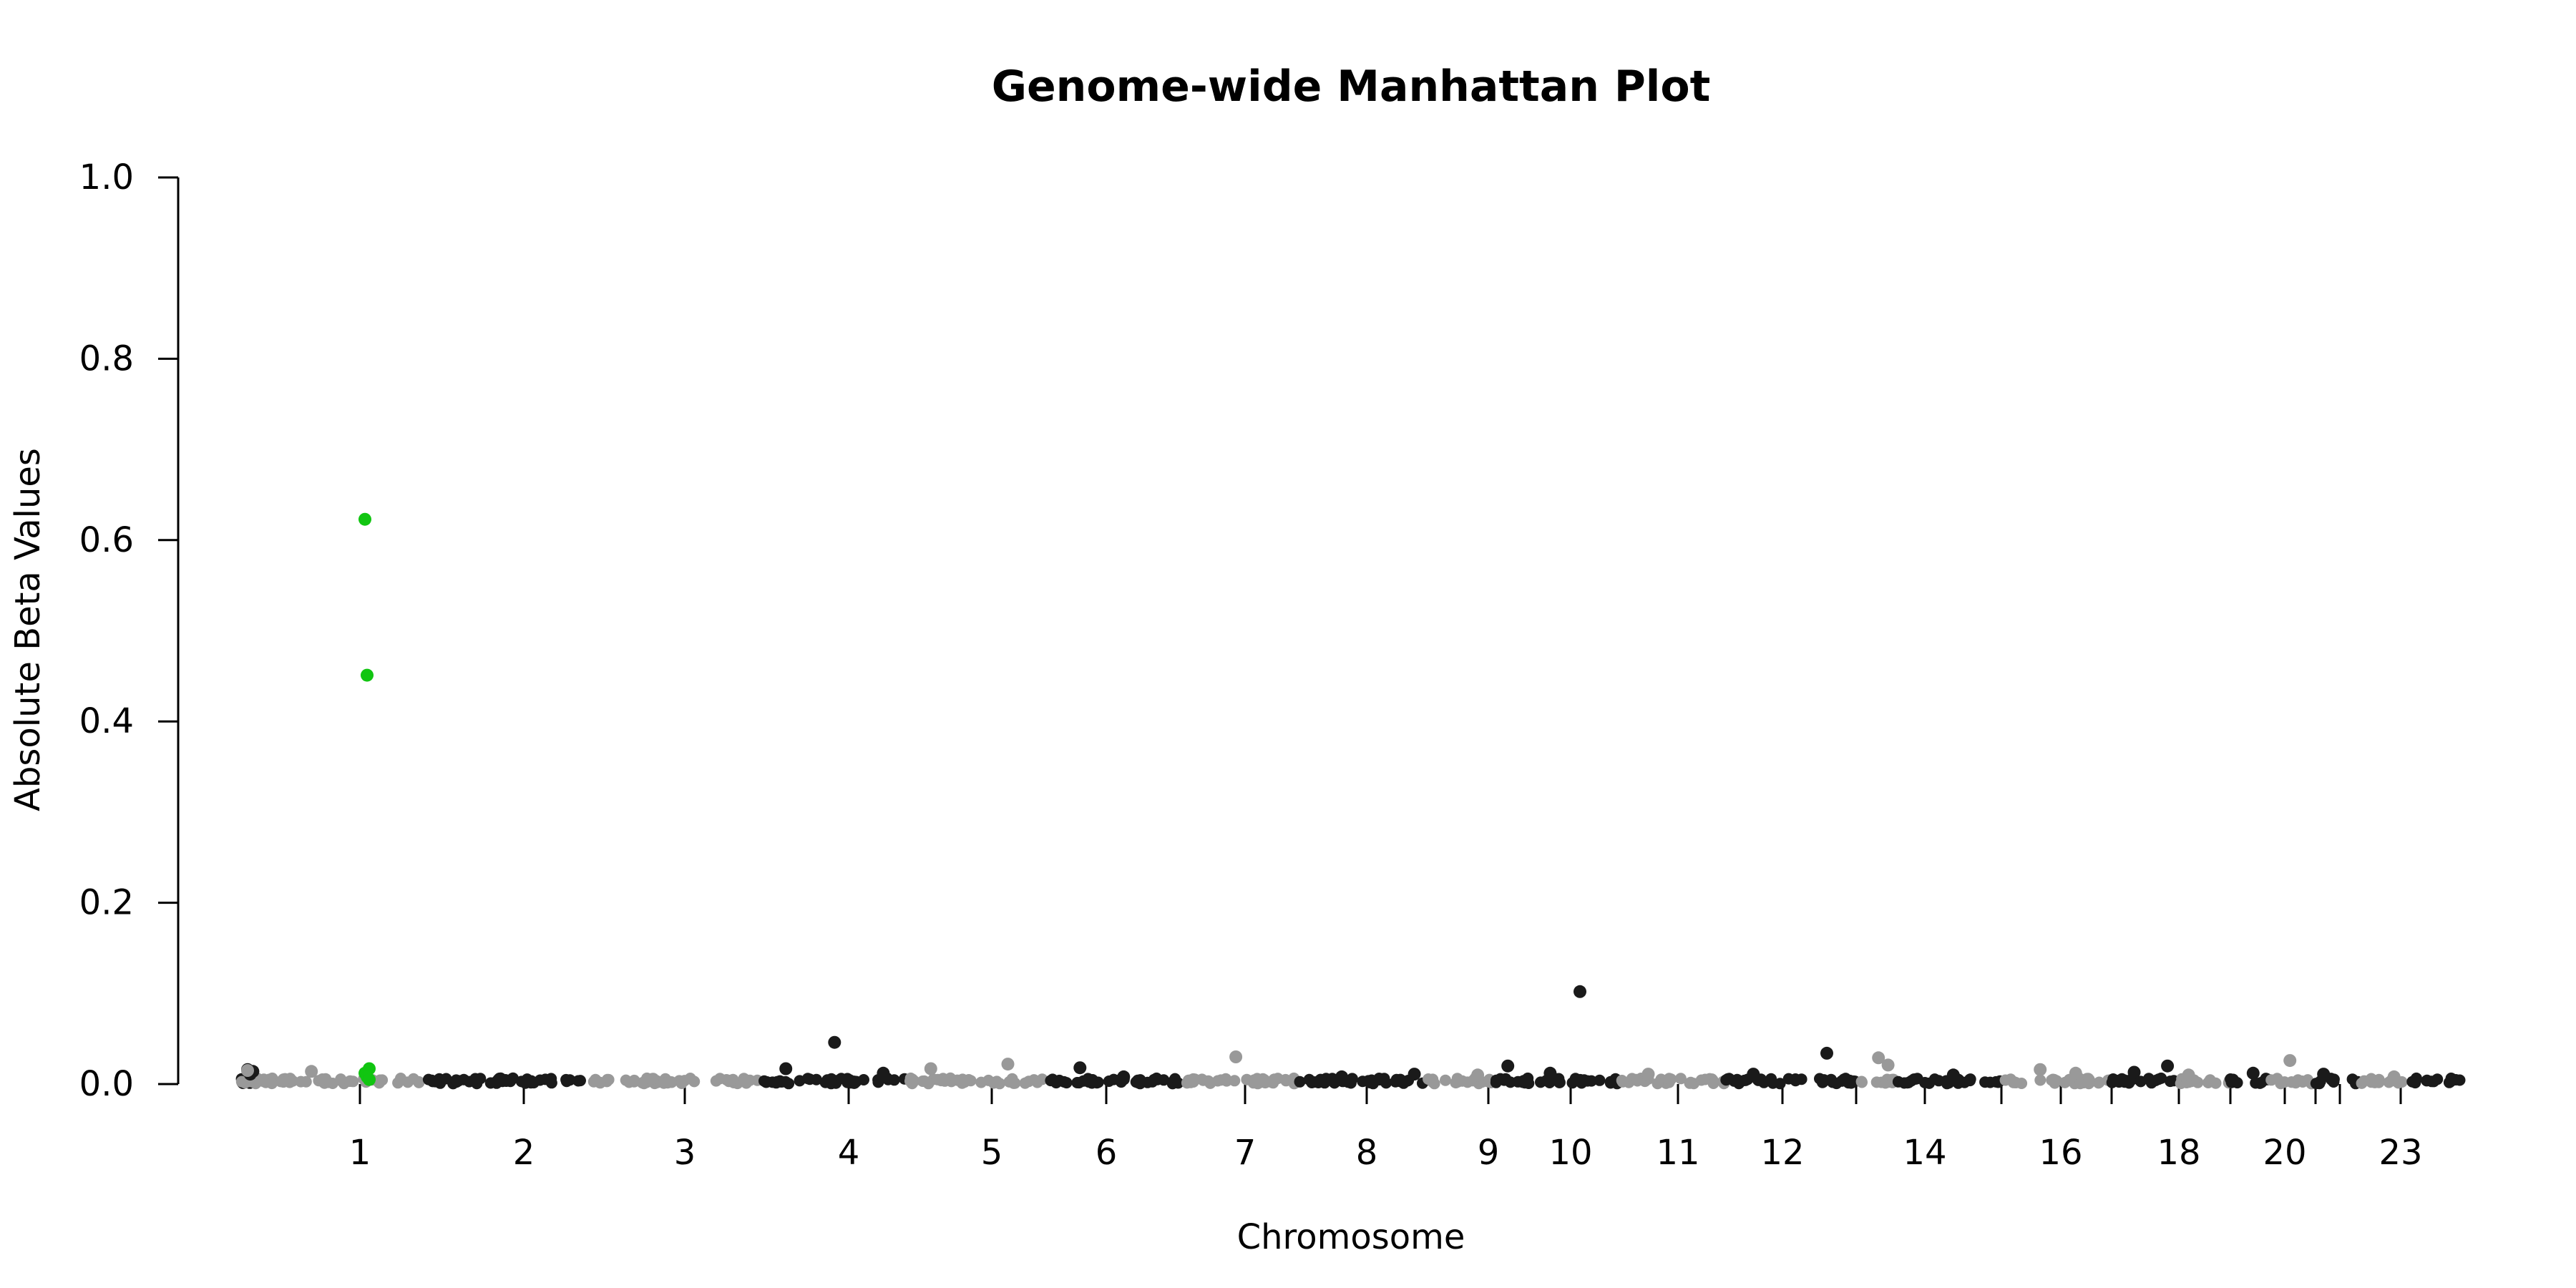  What do you see at coordinates (106, 721) in the screenshot?
I see `y-tick-label: 0.4` at bounding box center [106, 721].